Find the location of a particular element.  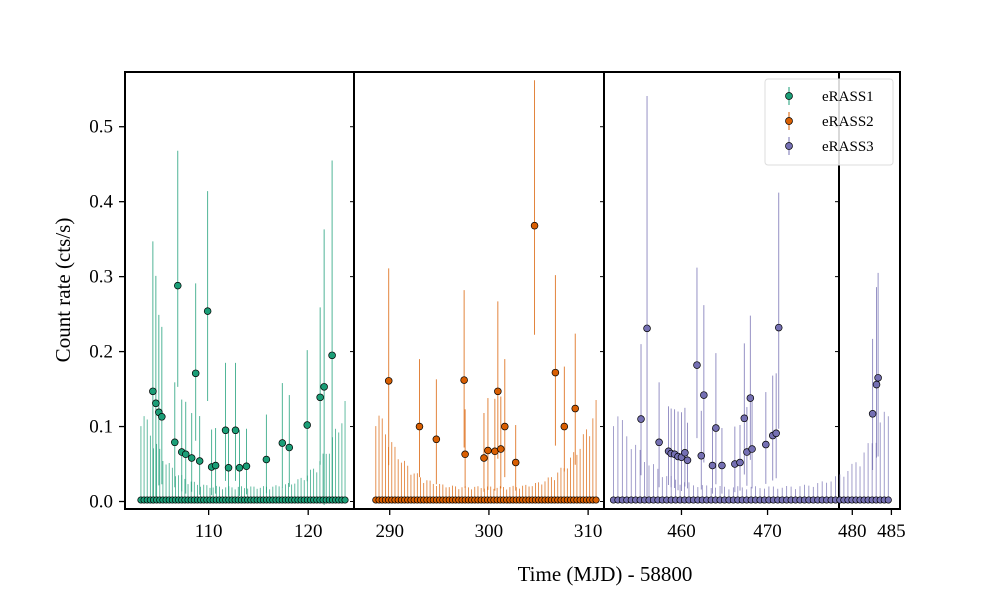

x-tick-label: 110 is located at coordinates (209, 531).